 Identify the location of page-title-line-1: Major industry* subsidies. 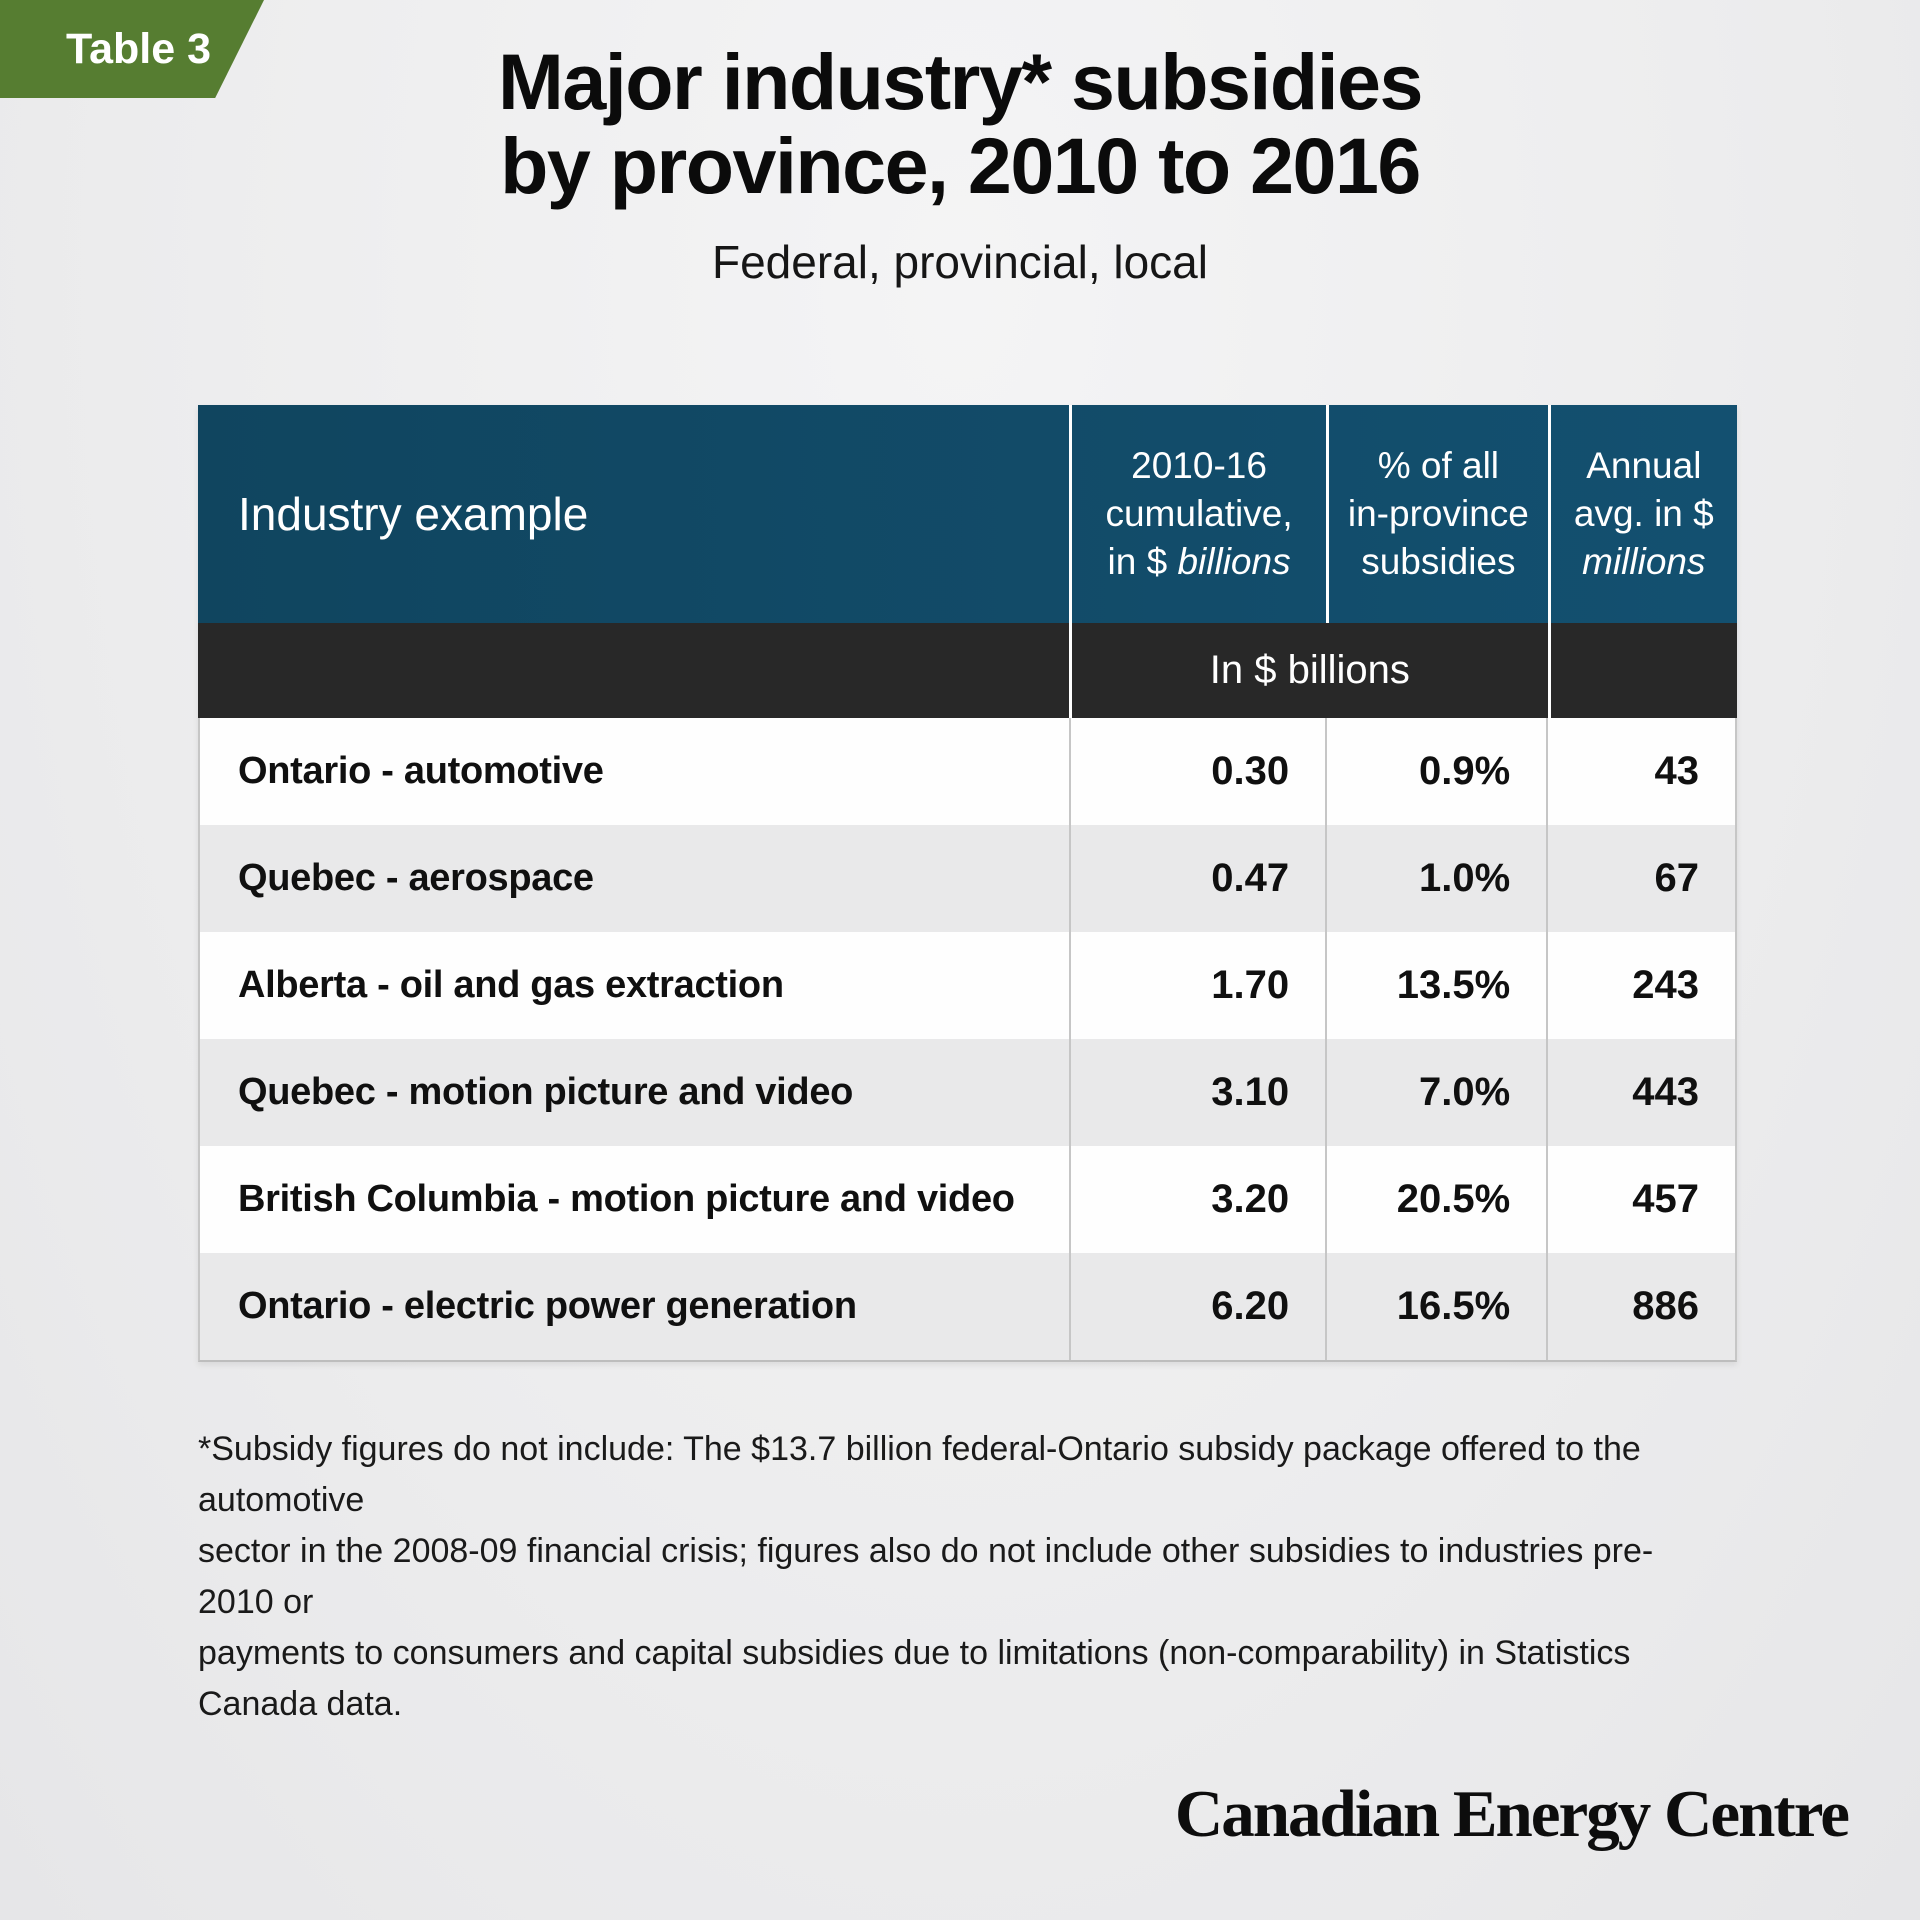
(960, 81).